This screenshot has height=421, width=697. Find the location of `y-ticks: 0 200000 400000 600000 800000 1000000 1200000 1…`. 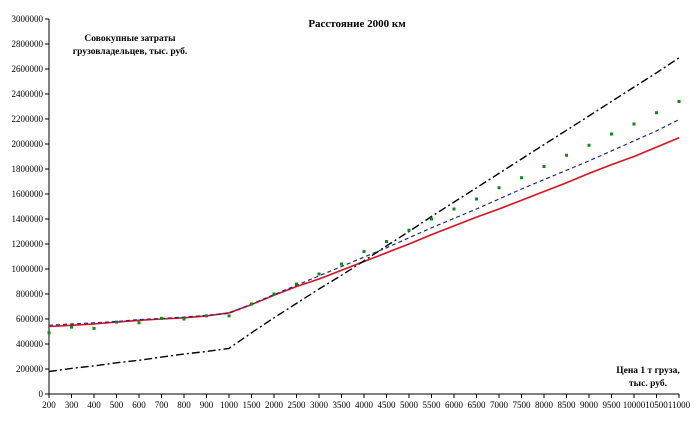

y-ticks: 0 200000 400000 600000 800000 1000000 1200000 1… is located at coordinates (30, 206).